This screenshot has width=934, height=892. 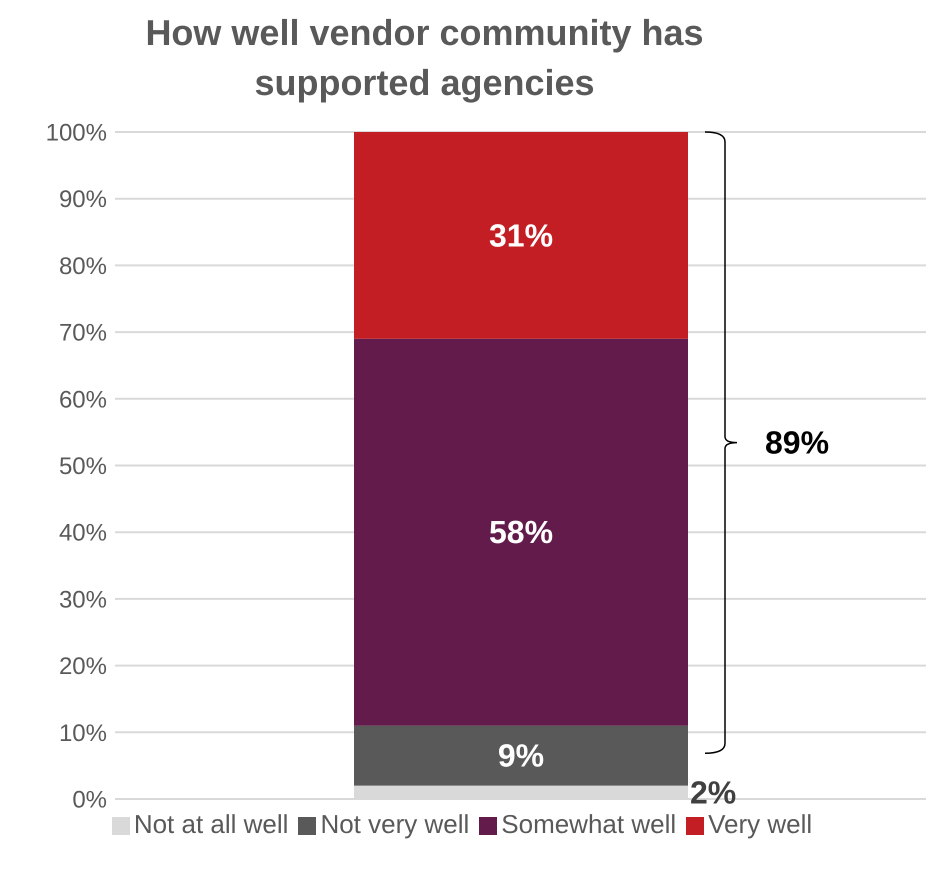 What do you see at coordinates (82, 266) in the screenshot?
I see `y-tick-label: 80%` at bounding box center [82, 266].